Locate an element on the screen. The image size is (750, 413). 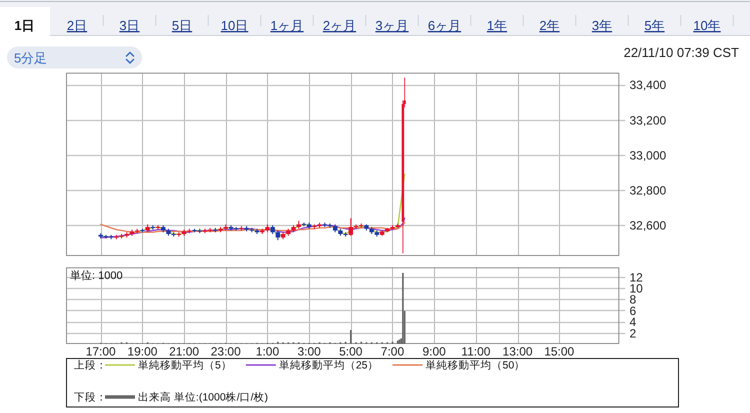
y-tick-label: 12 is located at coordinates (637, 277).